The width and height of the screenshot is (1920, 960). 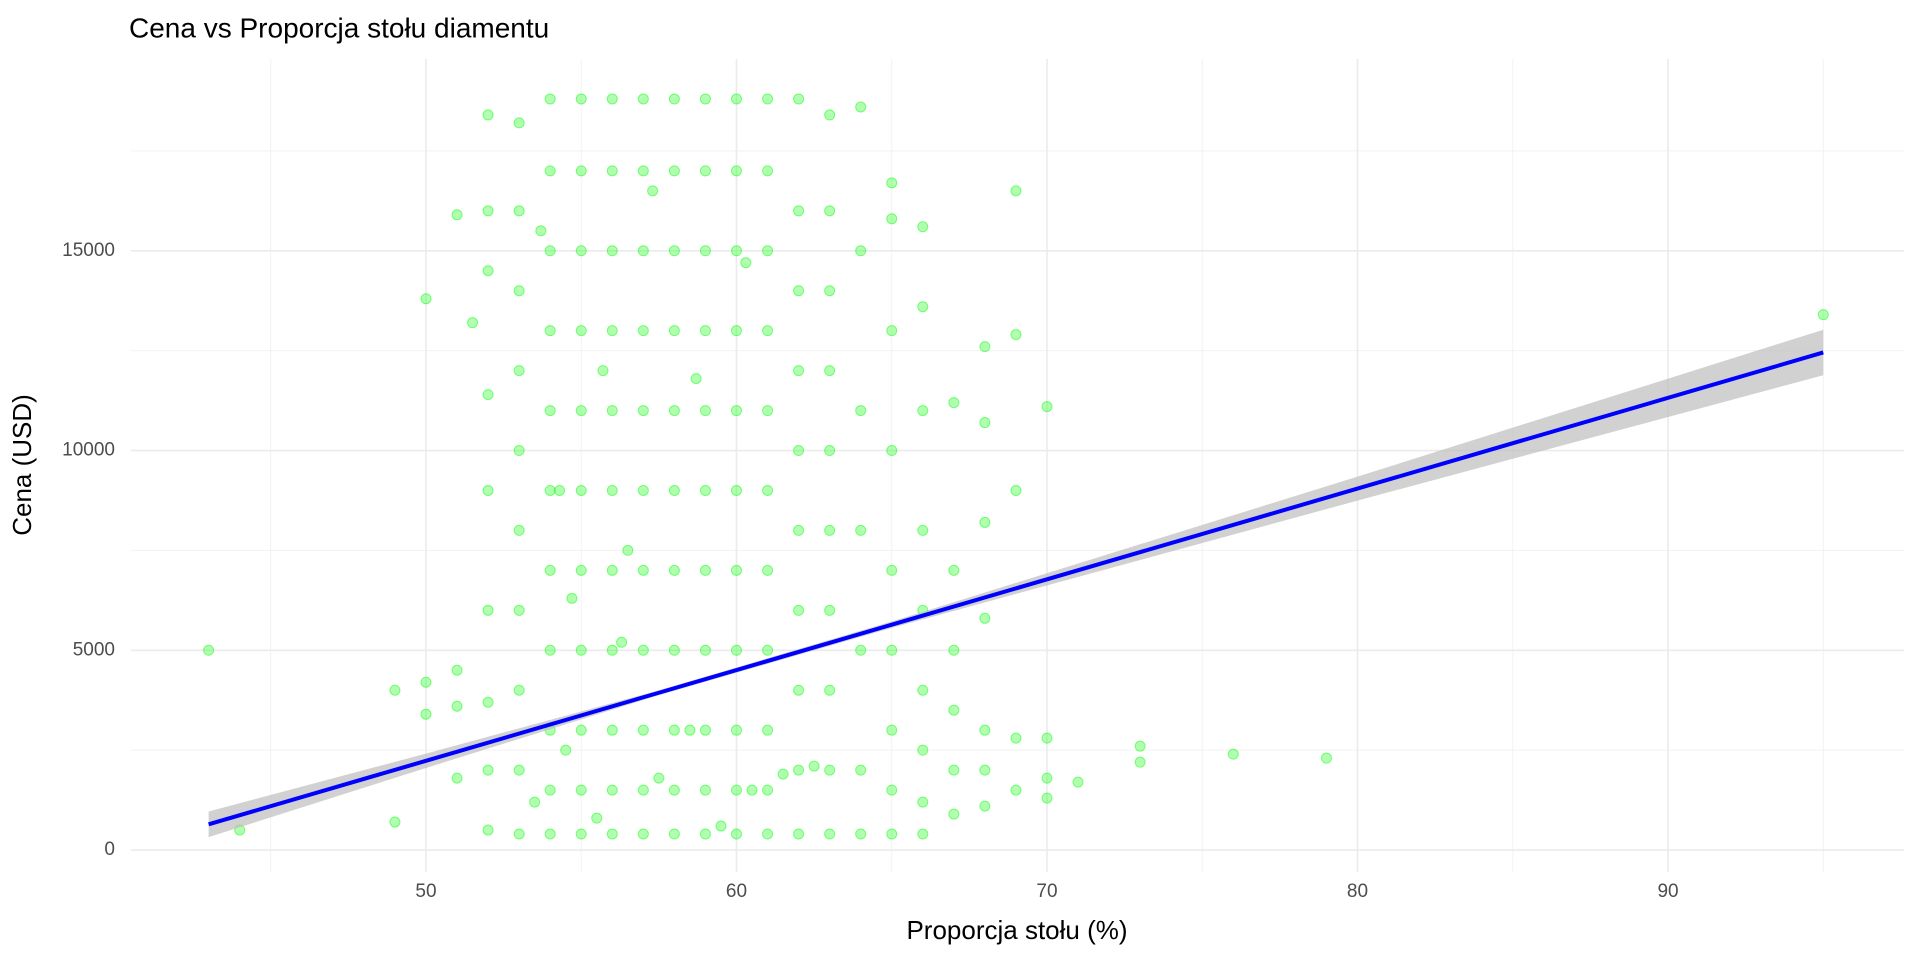 I want to click on x-tick-label: 90, so click(x=1667, y=891).